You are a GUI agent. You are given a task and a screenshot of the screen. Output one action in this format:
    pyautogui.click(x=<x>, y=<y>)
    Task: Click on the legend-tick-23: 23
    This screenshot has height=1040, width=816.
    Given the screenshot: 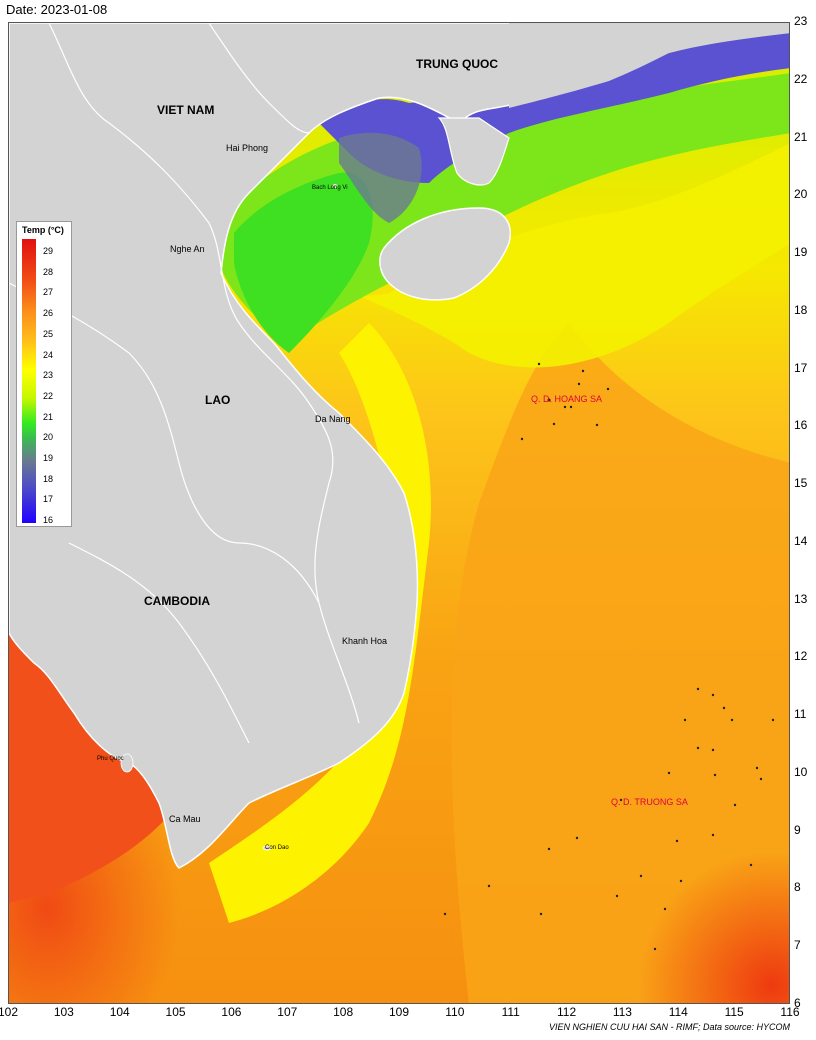 What is the action you would take?
    pyautogui.click(x=48, y=375)
    